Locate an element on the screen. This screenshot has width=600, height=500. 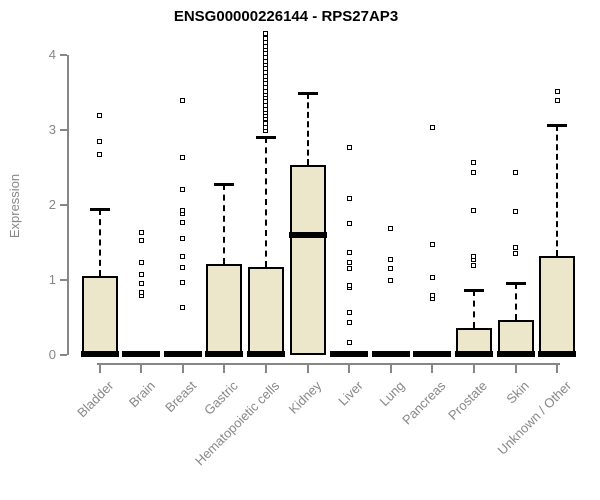
whisker-cap-hematopoietic-cells is located at coordinates (265, 137).